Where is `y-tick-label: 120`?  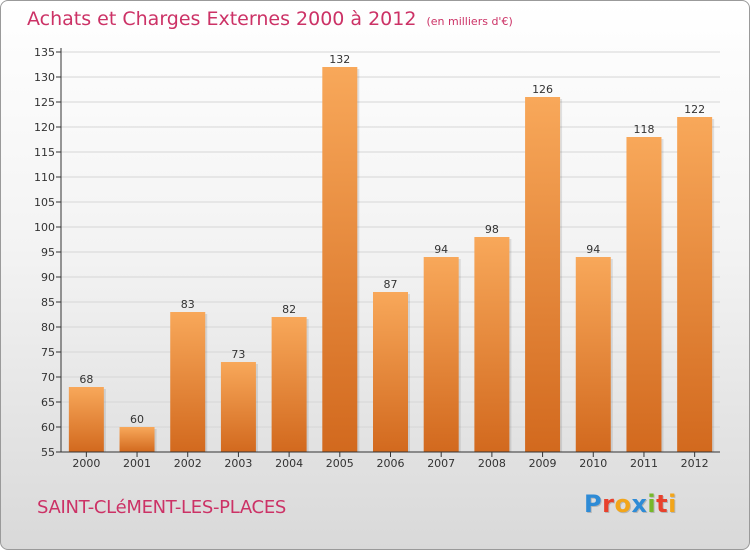
y-tick-label: 120 is located at coordinates (44, 127).